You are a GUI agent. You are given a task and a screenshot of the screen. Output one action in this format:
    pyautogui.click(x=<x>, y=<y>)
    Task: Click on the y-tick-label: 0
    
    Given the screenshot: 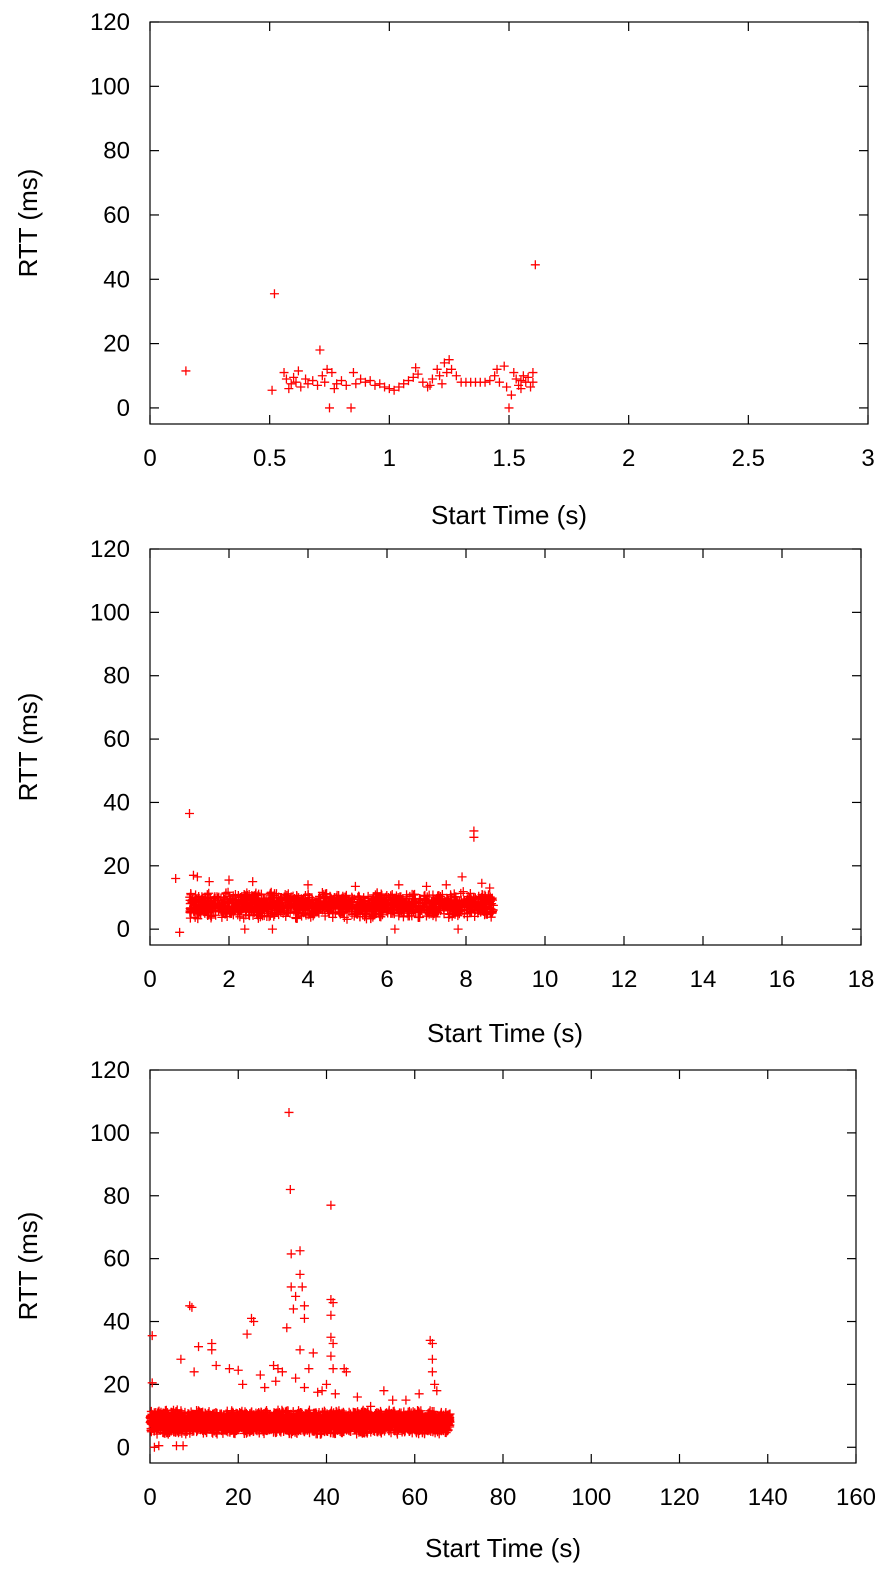 What is the action you would take?
    pyautogui.click(x=123, y=929)
    